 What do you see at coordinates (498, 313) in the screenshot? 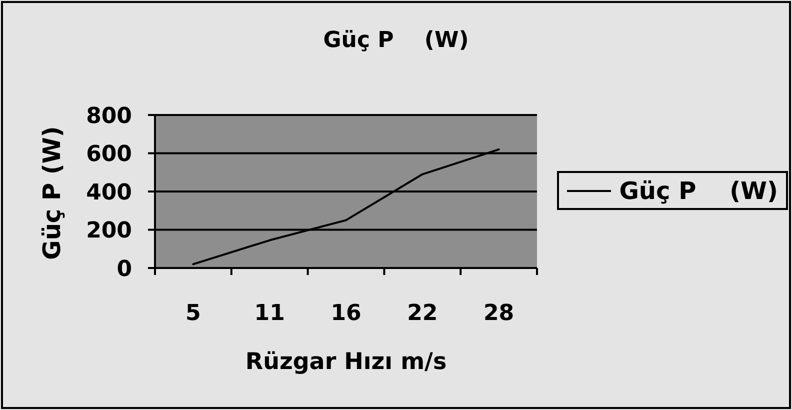
I see `x-tick-label: 28` at bounding box center [498, 313].